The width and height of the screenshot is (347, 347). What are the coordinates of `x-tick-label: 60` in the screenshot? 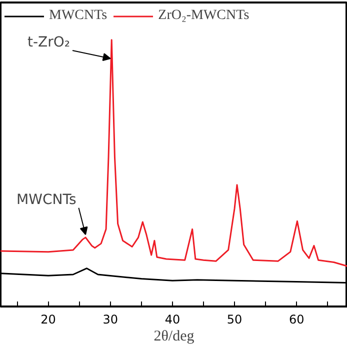 It's located at (296, 319).